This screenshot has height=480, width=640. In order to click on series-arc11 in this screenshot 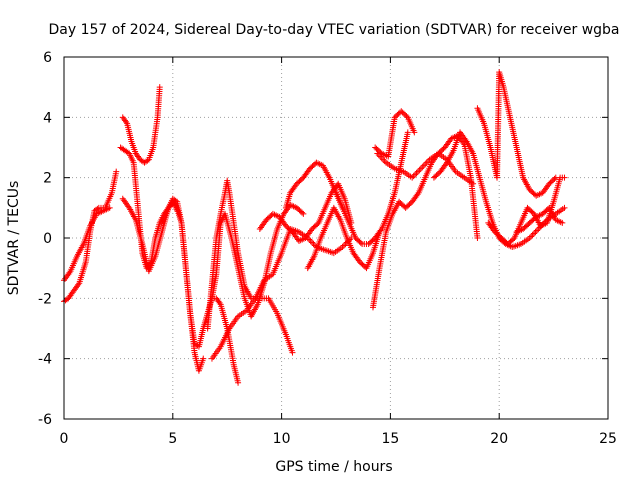, I will do `click(343, 238)`.